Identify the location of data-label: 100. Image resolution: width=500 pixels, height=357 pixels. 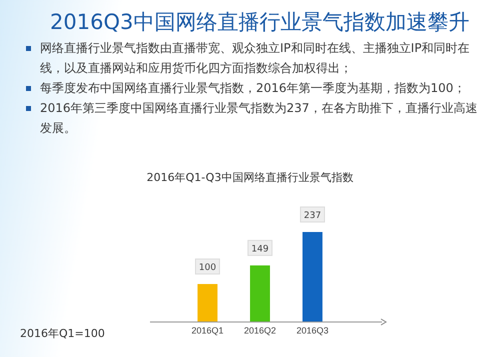
(207, 268).